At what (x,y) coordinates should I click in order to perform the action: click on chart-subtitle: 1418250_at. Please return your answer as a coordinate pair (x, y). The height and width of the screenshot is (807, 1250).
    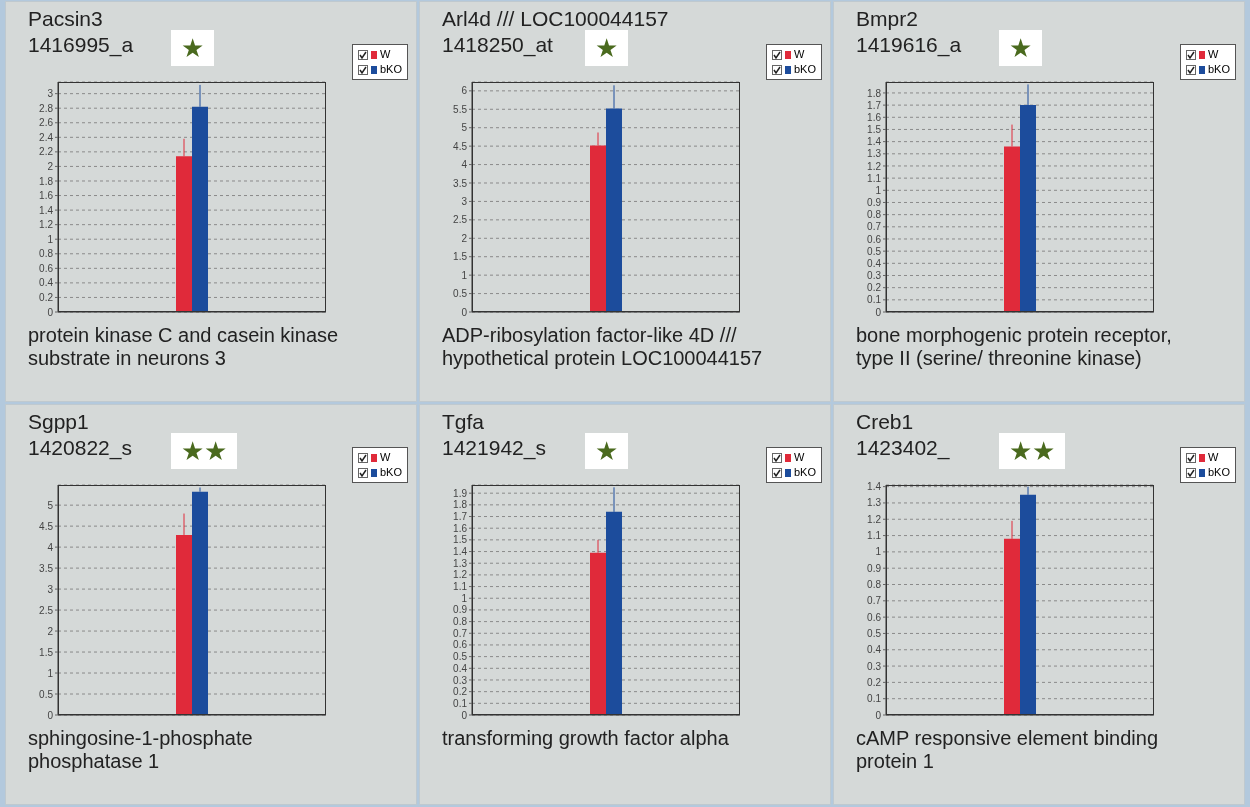
    Looking at the image, I should click on (497, 44).